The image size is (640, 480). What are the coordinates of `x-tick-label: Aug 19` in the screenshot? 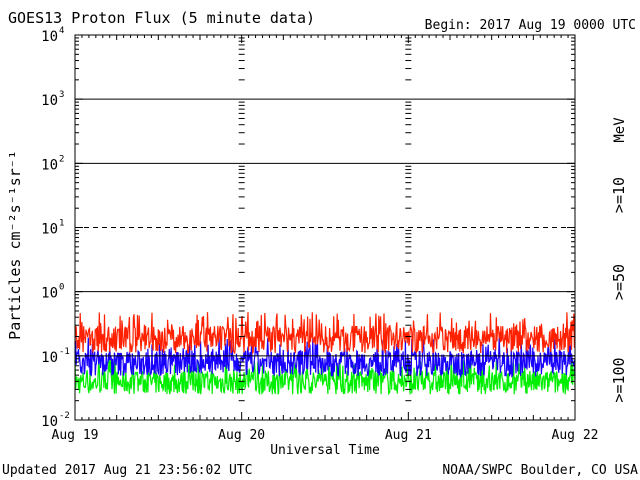 It's located at (75, 435).